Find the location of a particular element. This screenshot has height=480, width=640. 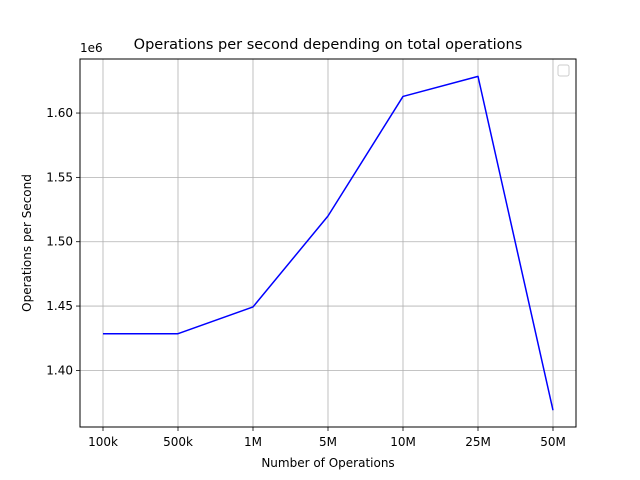

y-axis-ticks: 1.40 1.45 1.50 1.55 1.60 is located at coordinates (63, 241).